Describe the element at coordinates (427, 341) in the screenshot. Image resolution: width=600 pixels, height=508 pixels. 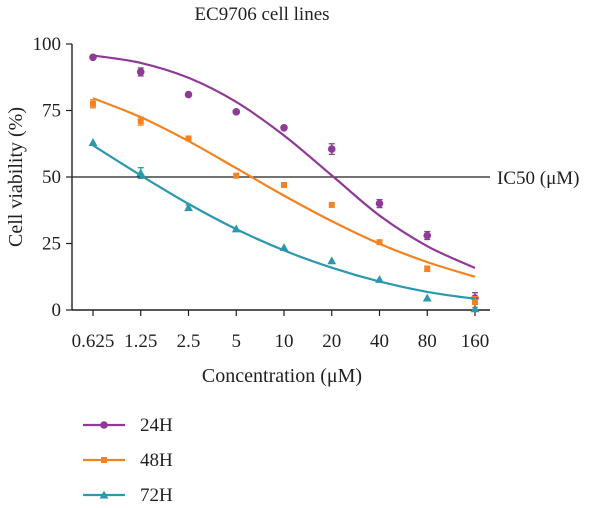
I see `x-tick-label: 80` at that location.